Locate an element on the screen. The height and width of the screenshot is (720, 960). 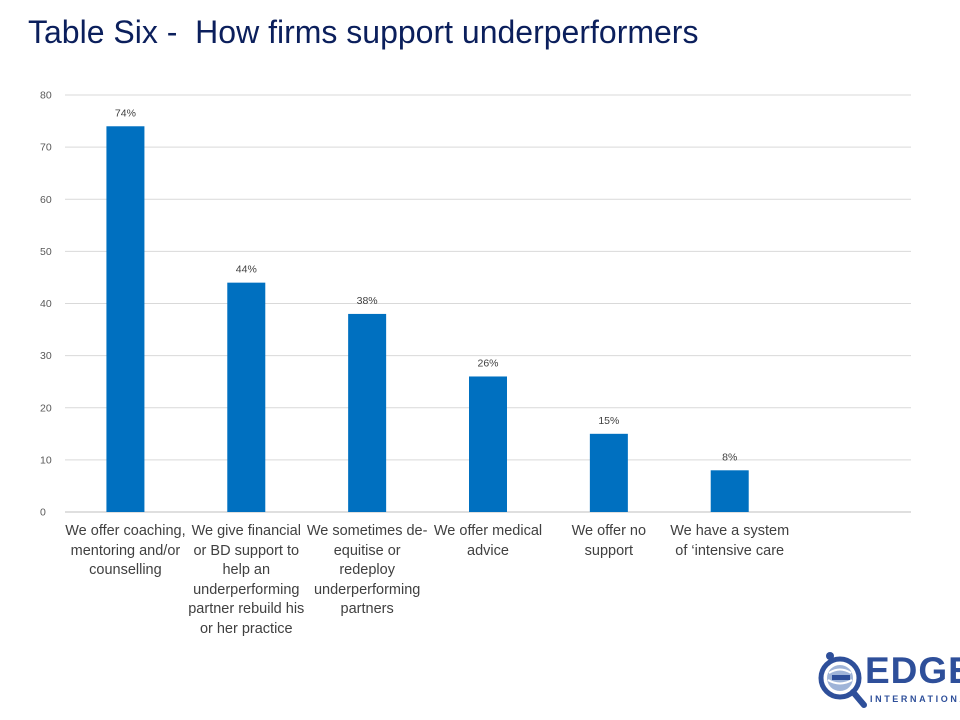
y-tick-label: 10 is located at coordinates (46, 460).